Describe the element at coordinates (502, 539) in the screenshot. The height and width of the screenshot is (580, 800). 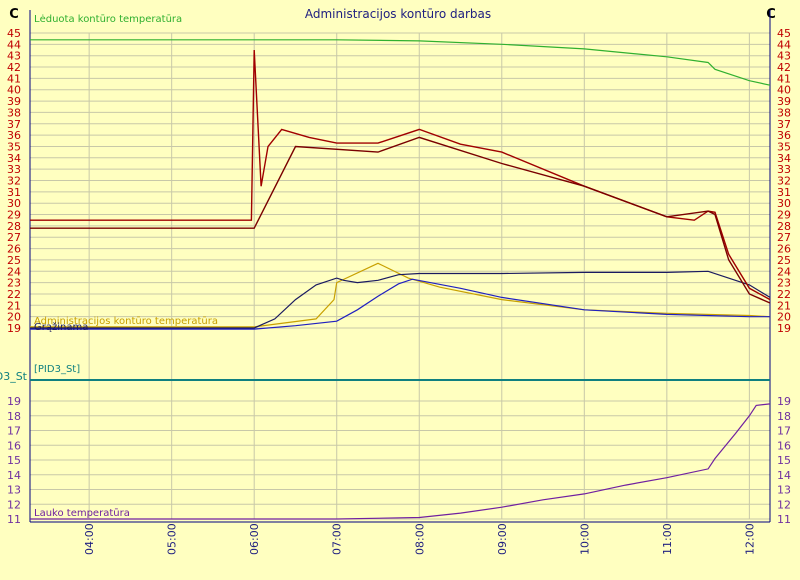
I see `xtick-label: 09:00` at that location.